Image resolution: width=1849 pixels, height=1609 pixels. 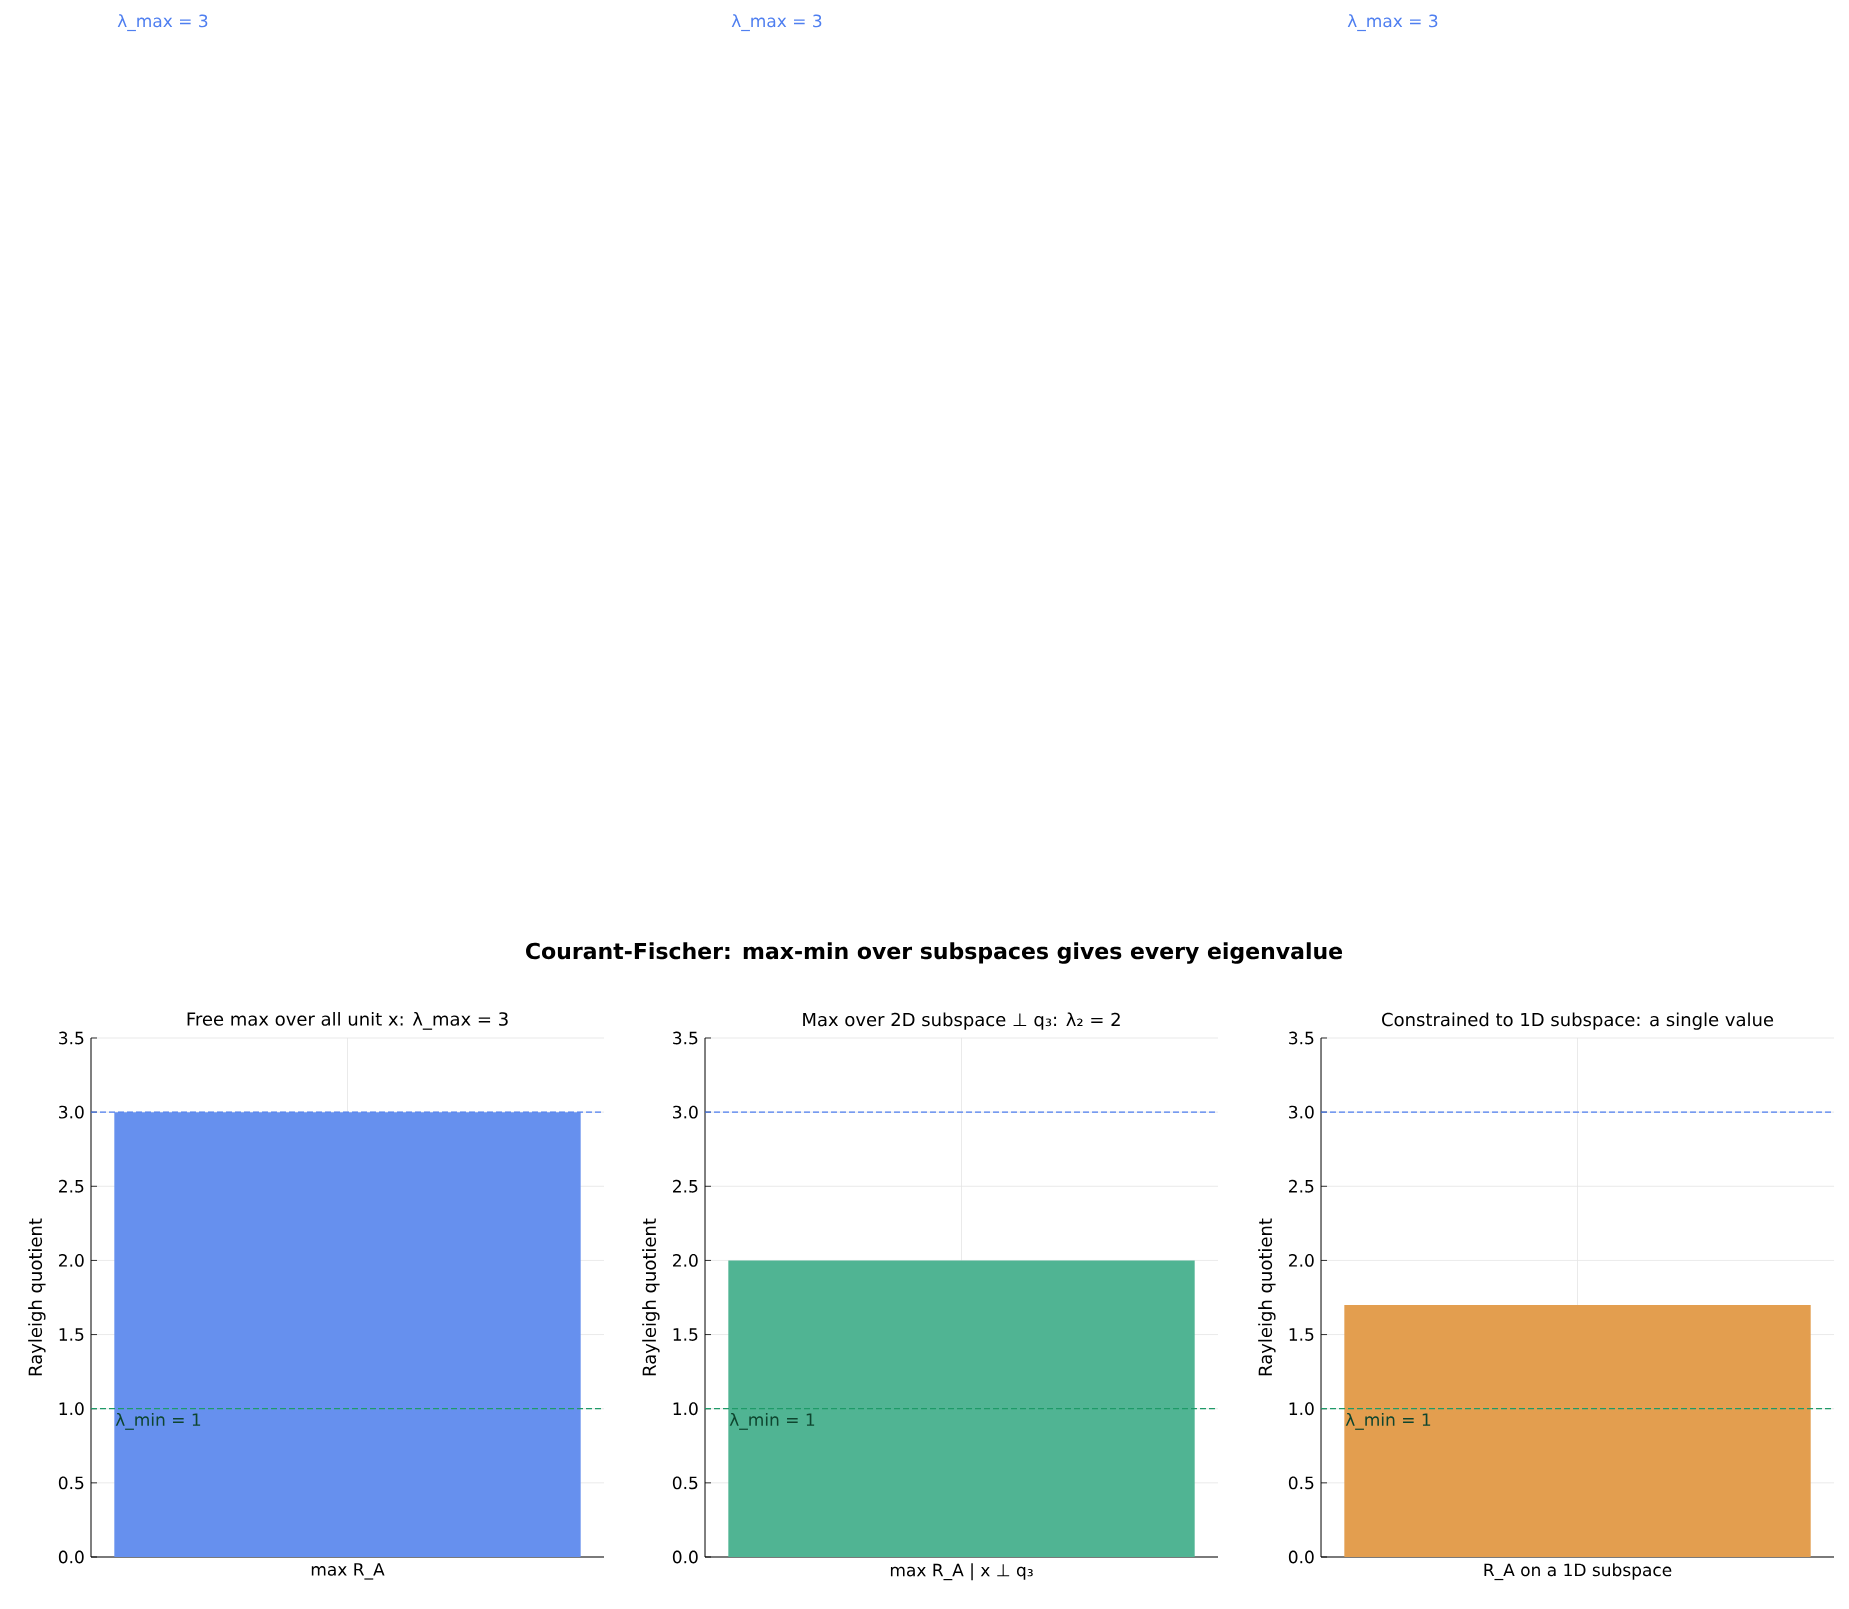 I want to click on text: Courant-Fischer: max-min over subspaces gives every eigenvalue, so click(x=934, y=953).